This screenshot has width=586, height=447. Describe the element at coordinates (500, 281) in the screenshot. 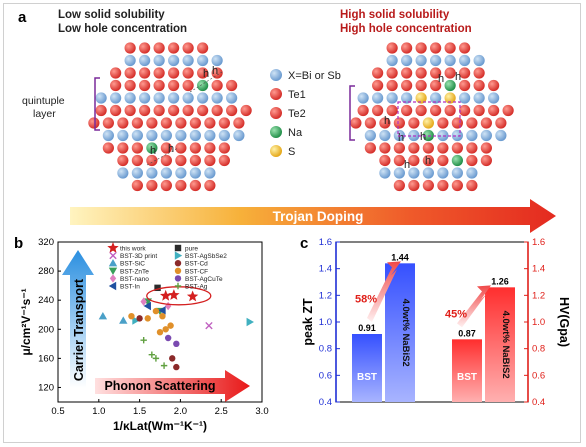

I see `bar-value-label: 1.26` at that location.